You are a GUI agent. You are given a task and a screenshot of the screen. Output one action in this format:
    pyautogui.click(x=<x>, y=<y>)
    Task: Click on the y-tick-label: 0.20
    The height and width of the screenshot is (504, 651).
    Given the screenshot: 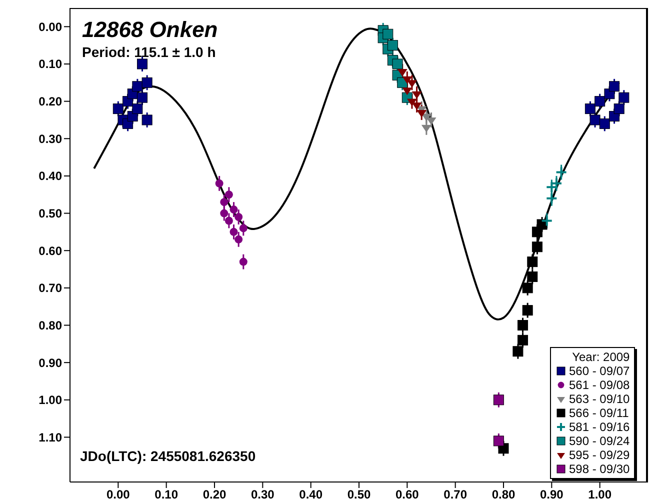 What is the action you would take?
    pyautogui.click(x=50, y=101)
    